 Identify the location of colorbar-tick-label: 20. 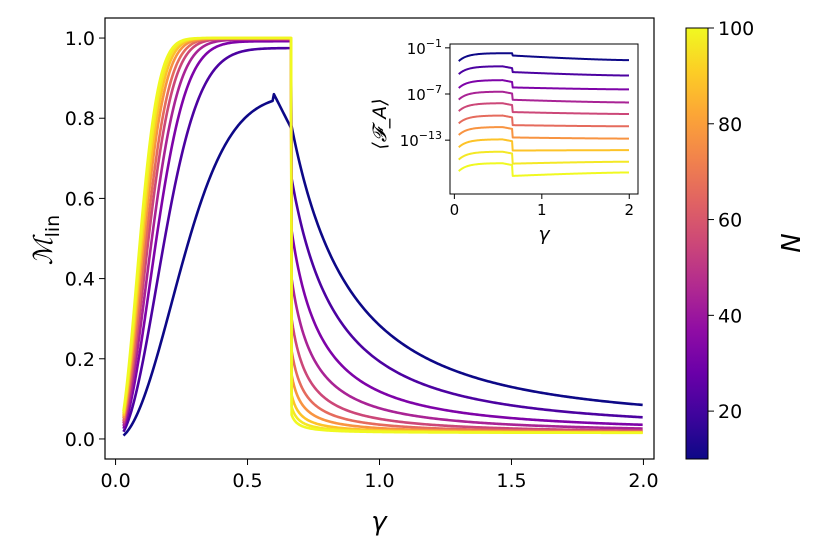
(730, 412).